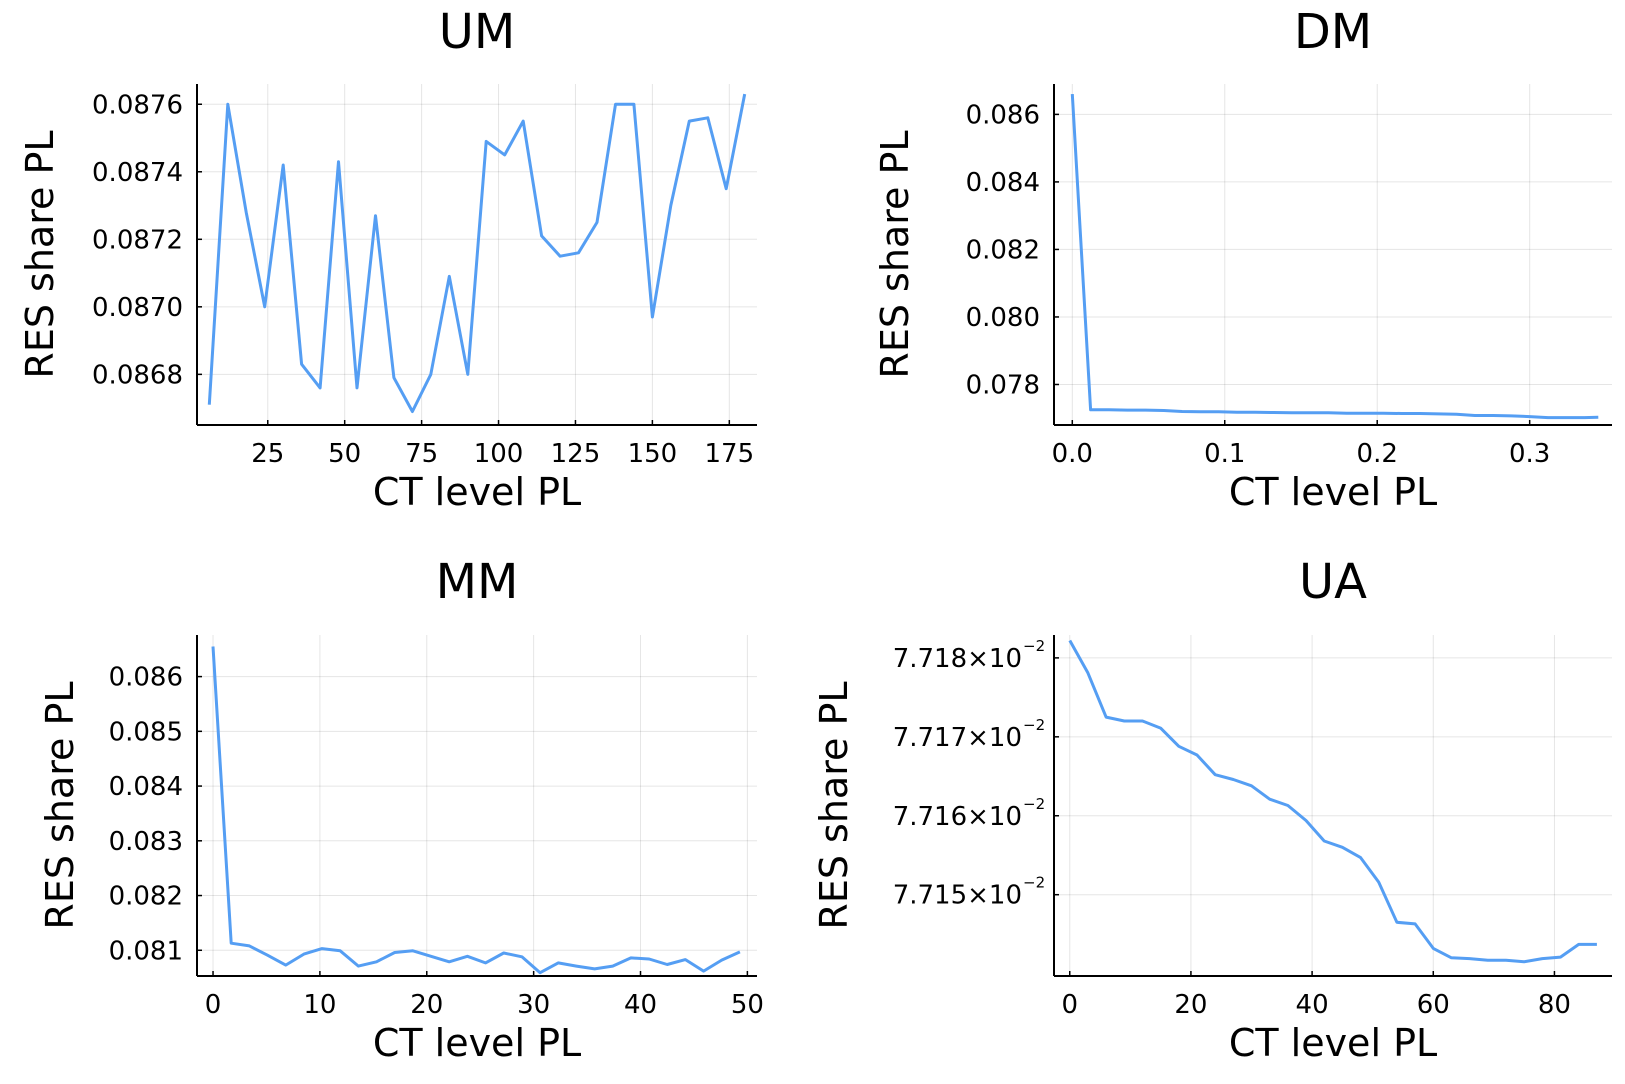 The height and width of the screenshot is (1084, 1625). I want to click on x-tick-label: 25, so click(267, 454).